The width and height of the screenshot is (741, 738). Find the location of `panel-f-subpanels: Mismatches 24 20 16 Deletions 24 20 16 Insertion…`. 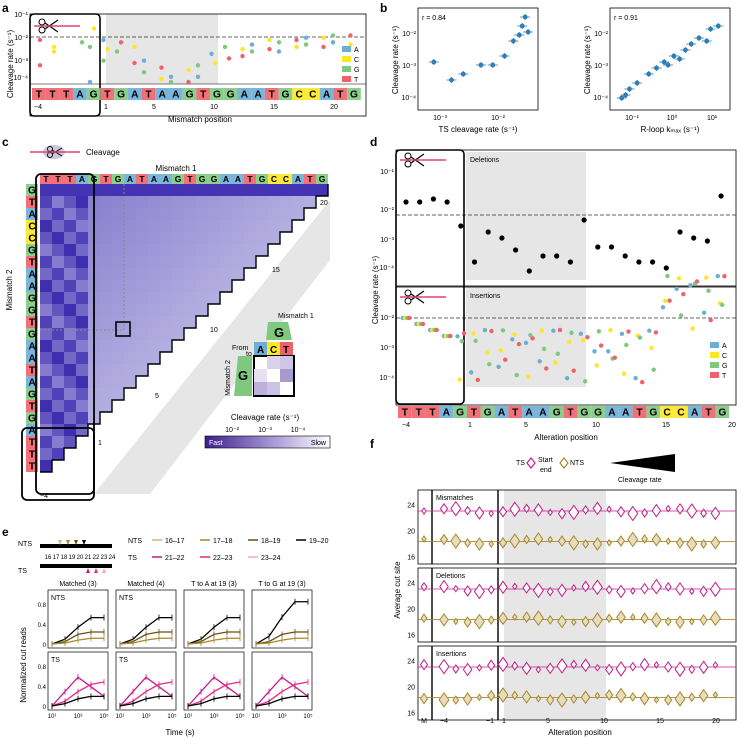

panel-f-subpanels: Mismatches 24 20 16 Deletions 24 20 16 Insertion… is located at coordinates (572, 605).